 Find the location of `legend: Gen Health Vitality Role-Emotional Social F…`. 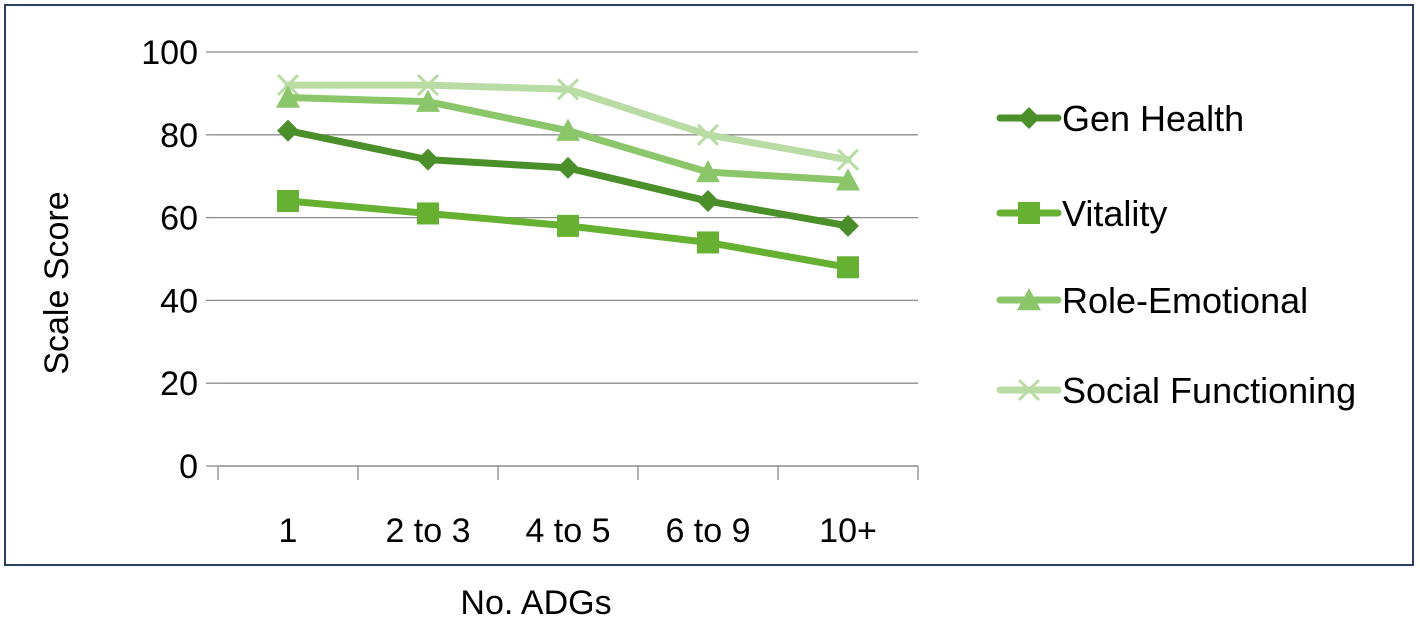

legend: Gen Health Vitality Role-Emotional Social F… is located at coordinates (1176, 254).